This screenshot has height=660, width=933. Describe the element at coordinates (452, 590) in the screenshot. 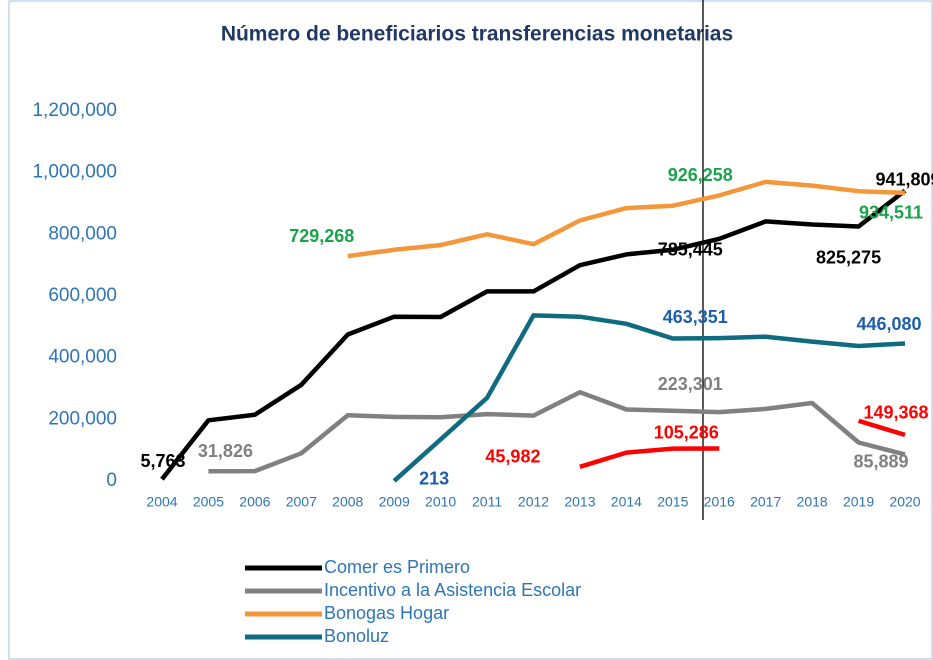

I see `legend-label: Incentivo a la Asistencia Escolar` at that location.